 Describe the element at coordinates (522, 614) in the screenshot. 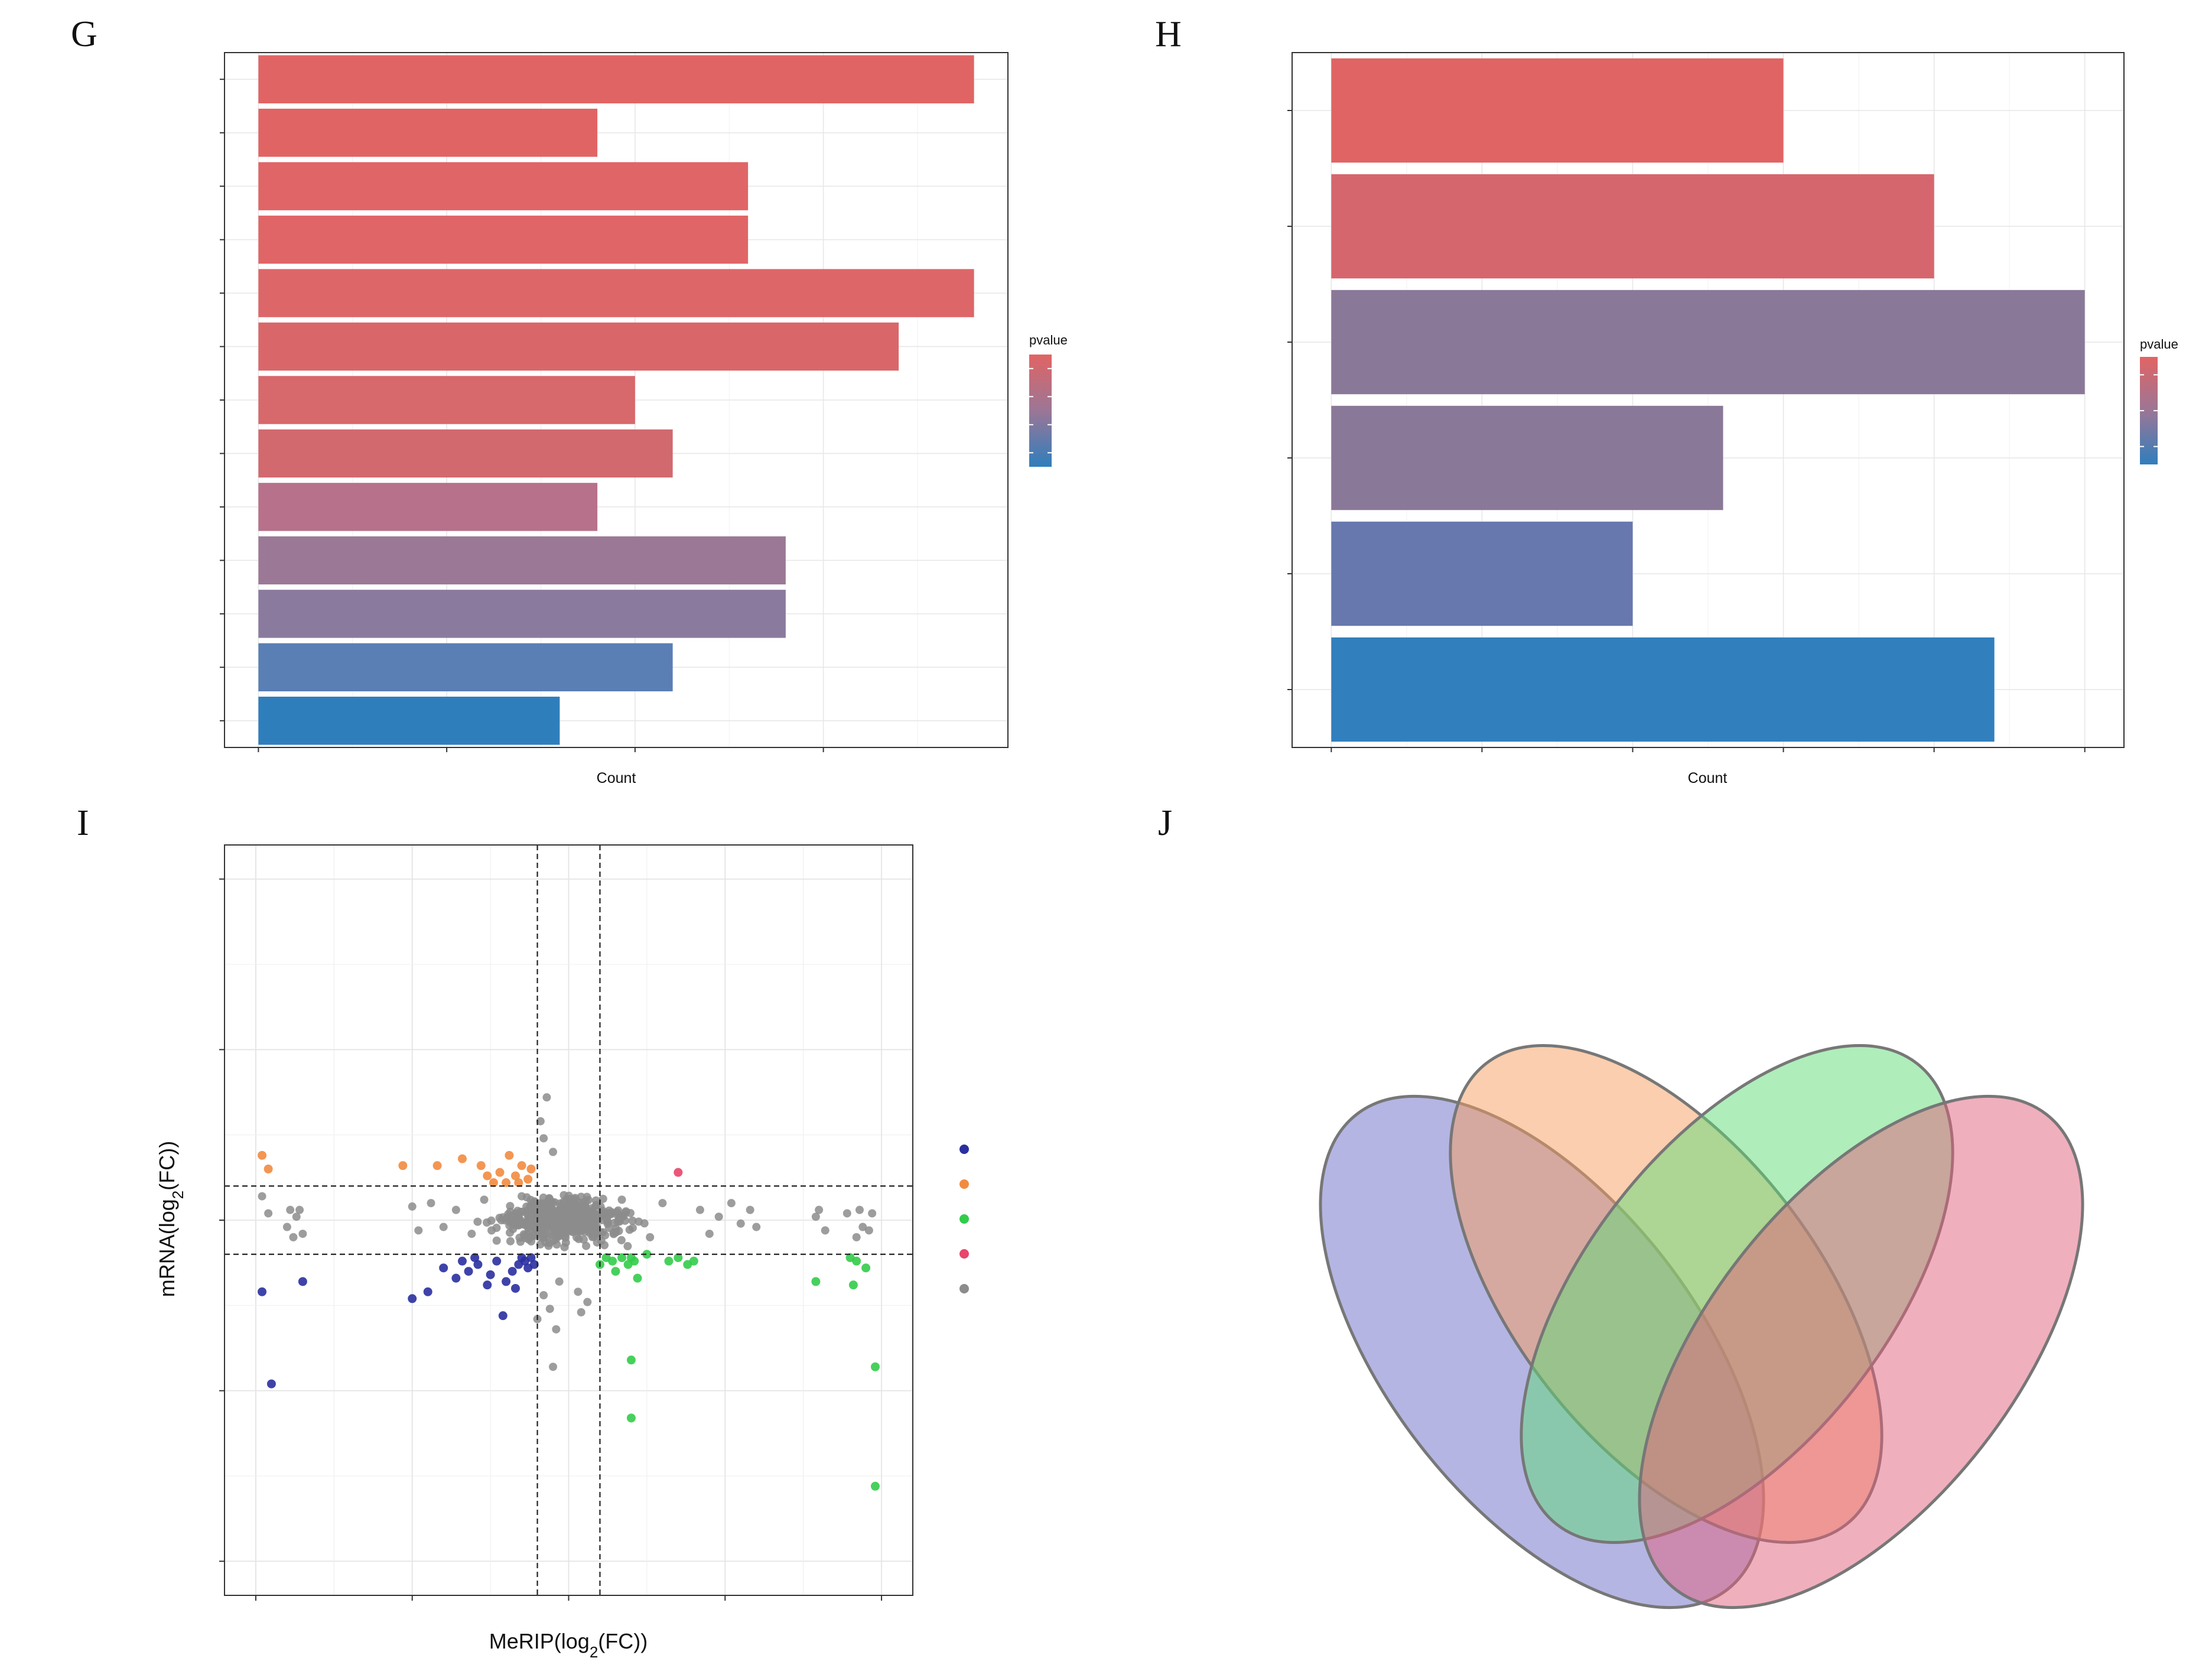

I see `bar-camp-signaling-pathway` at that location.